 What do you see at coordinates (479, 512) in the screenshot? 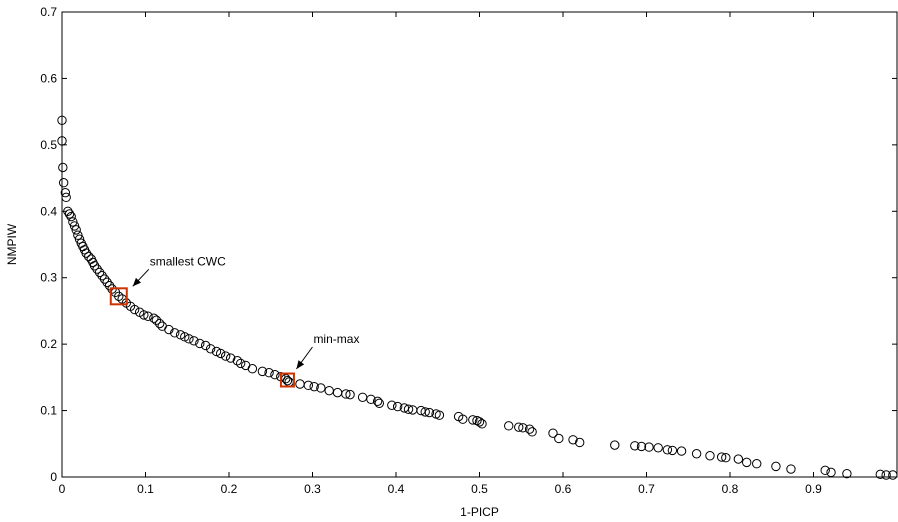
I see `x-axis-label: 1-PICP` at bounding box center [479, 512].